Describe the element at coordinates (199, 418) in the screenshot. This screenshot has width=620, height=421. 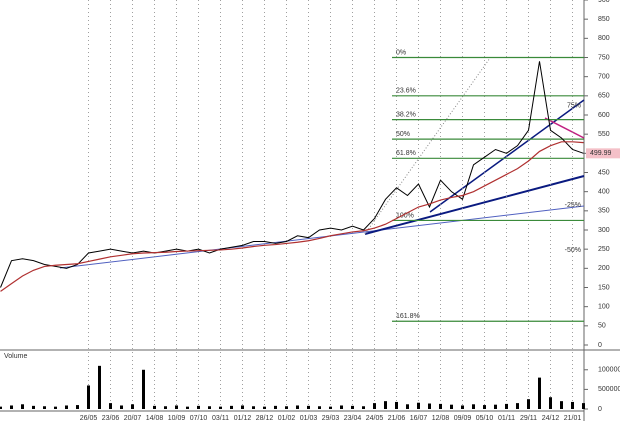
I see `x-tick-label: 07/10` at that location.